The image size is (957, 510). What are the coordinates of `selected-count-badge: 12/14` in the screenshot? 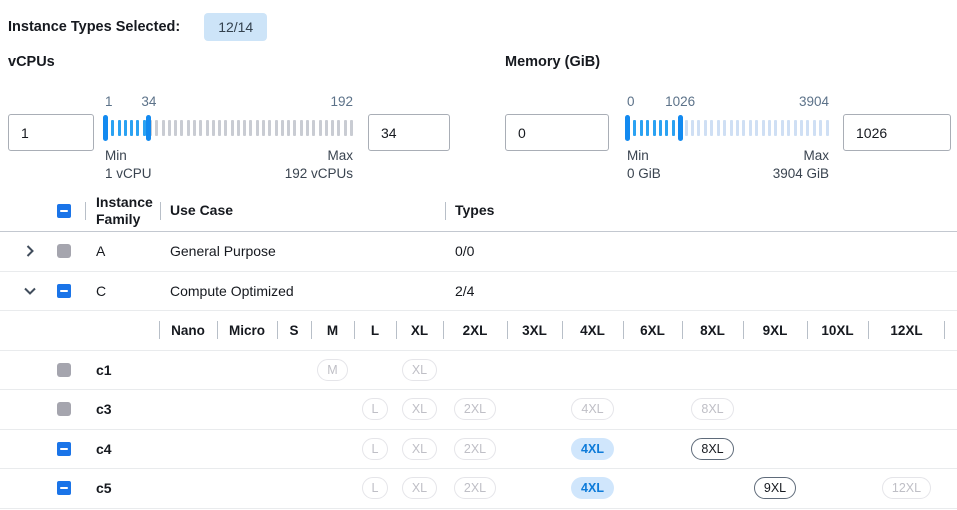 It's located at (236, 27).